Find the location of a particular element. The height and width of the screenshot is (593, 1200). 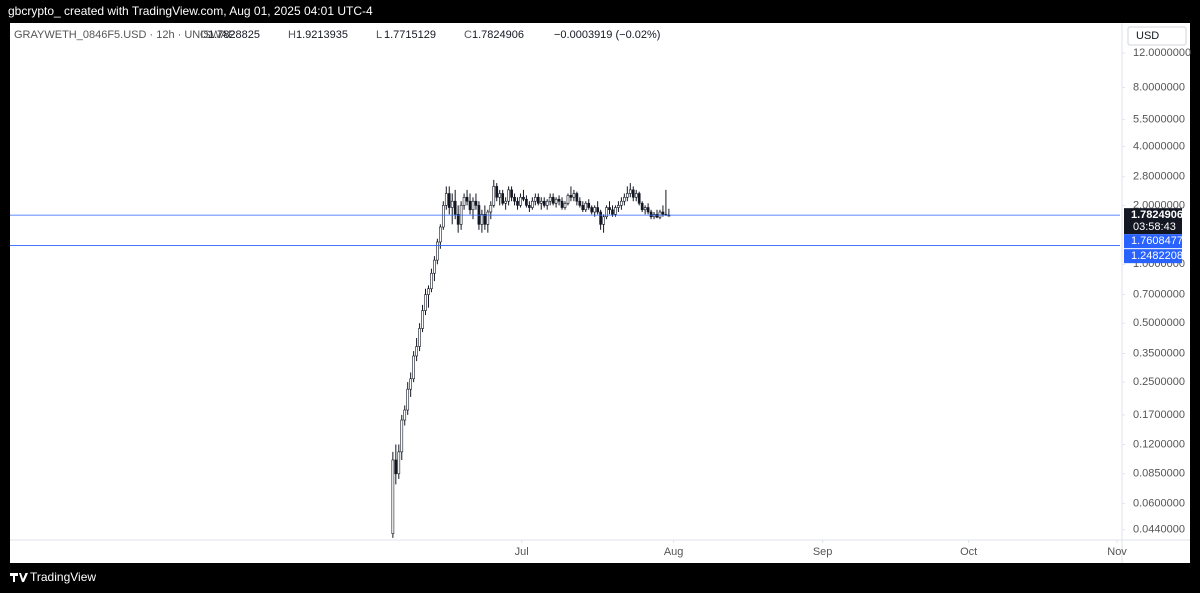

symbol: GRAYWETH_0846F5.USD · 12h · UNISWAP is located at coordinates (124, 35).